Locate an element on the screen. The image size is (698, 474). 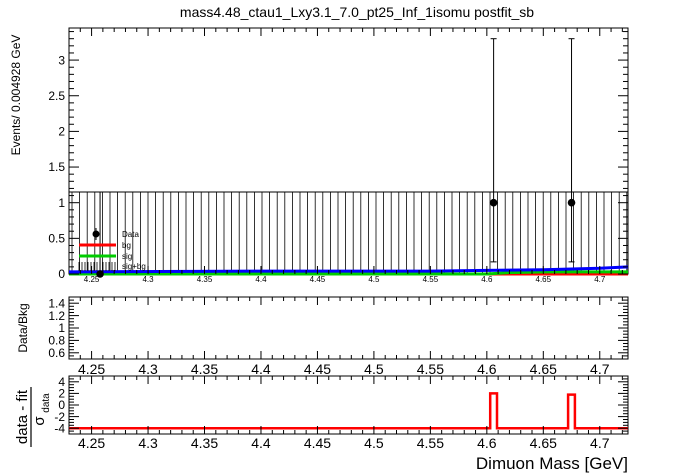
ratio-x-tick-label: 4.4 is located at coordinates (261, 369).